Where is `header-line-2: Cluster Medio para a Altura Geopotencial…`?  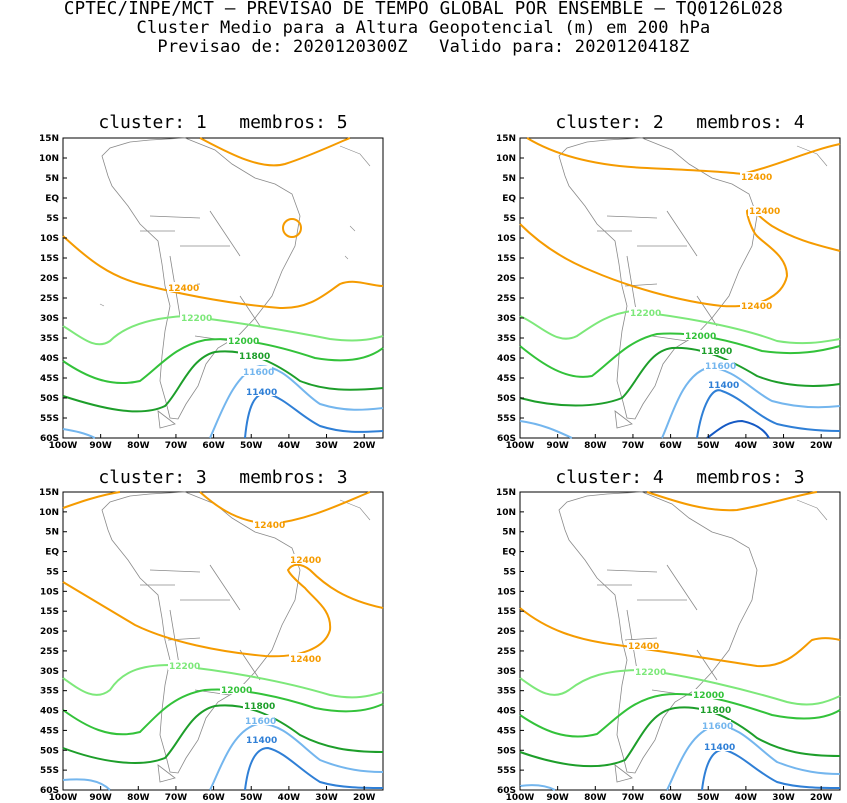
header-line-2: Cluster Medio para a Altura Geopotencial… is located at coordinates (423, 28).